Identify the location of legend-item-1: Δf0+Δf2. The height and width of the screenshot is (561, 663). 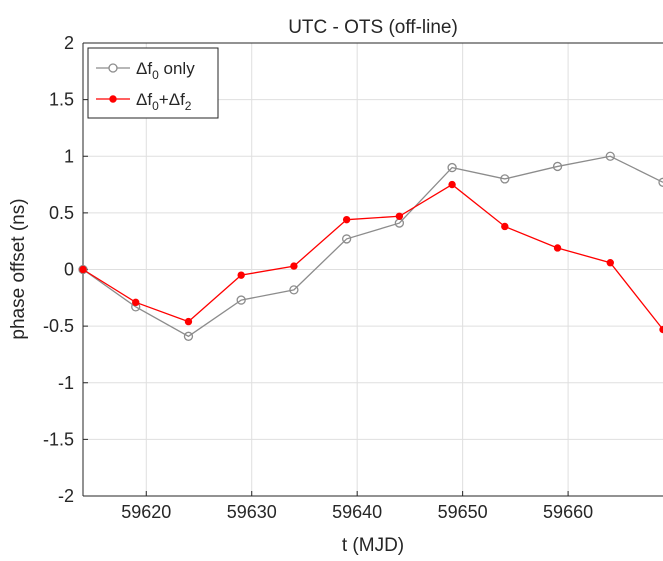
(144, 101).